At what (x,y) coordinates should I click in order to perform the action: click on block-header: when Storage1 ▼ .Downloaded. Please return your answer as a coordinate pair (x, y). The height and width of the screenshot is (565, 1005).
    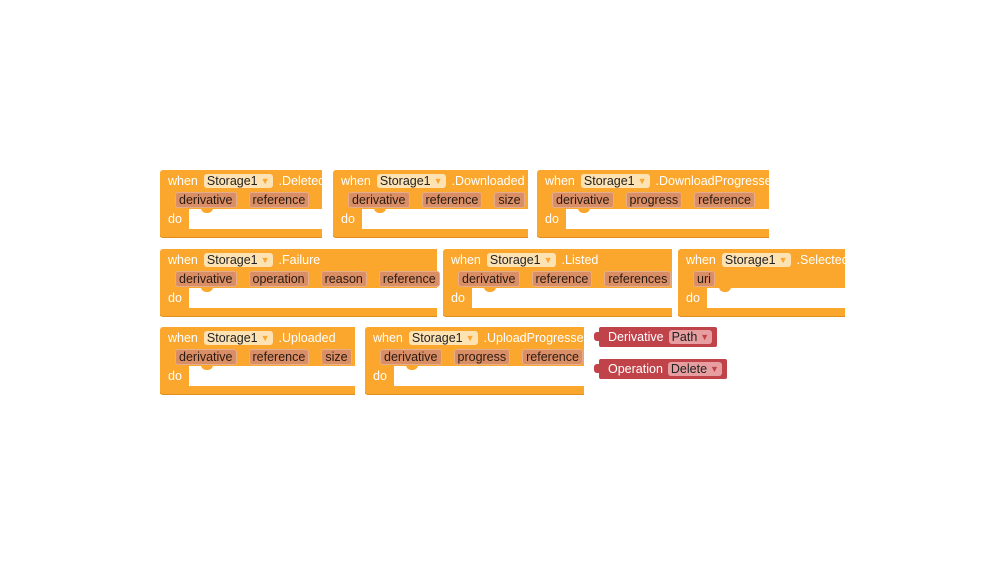
    Looking at the image, I should click on (433, 181).